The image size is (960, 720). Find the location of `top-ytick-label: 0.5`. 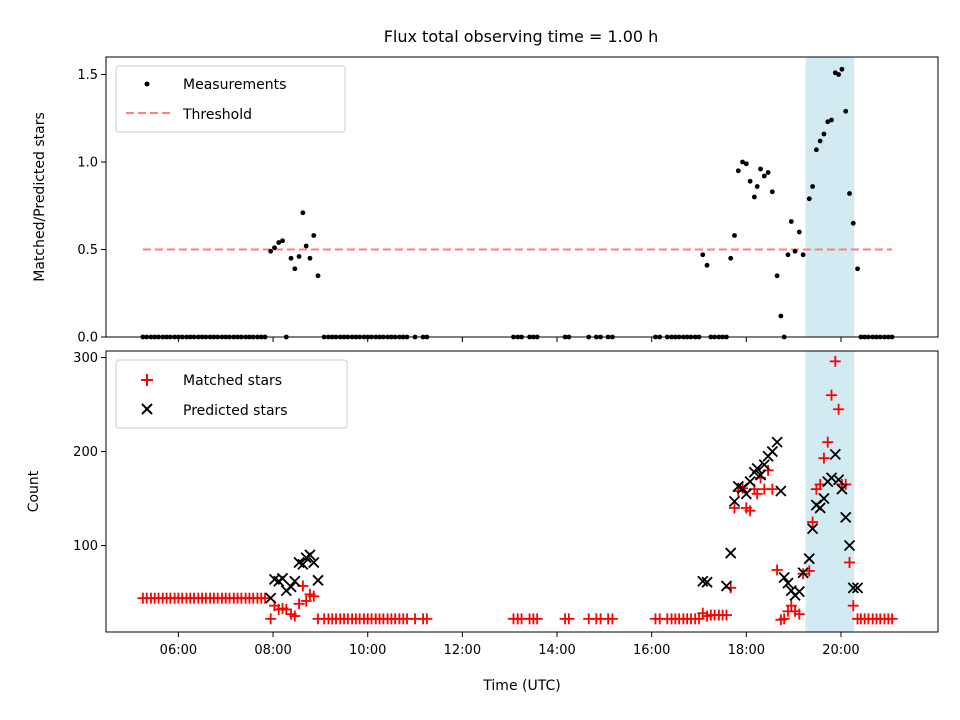

top-ytick-label: 0.5 is located at coordinates (87, 250).